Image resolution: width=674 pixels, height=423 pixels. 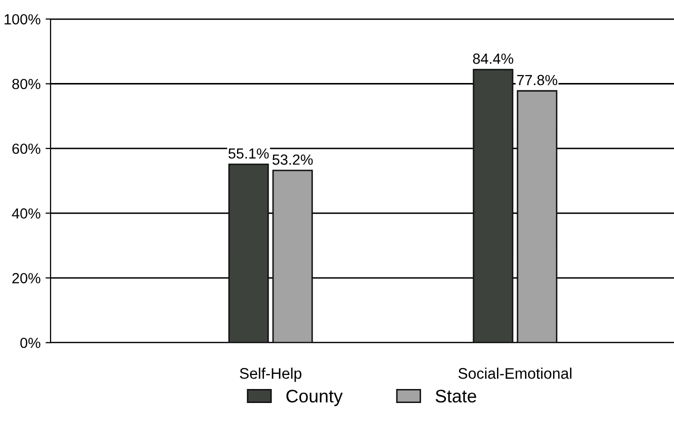 What do you see at coordinates (26, 84) in the screenshot?
I see `y-tick-label: 80%` at bounding box center [26, 84].